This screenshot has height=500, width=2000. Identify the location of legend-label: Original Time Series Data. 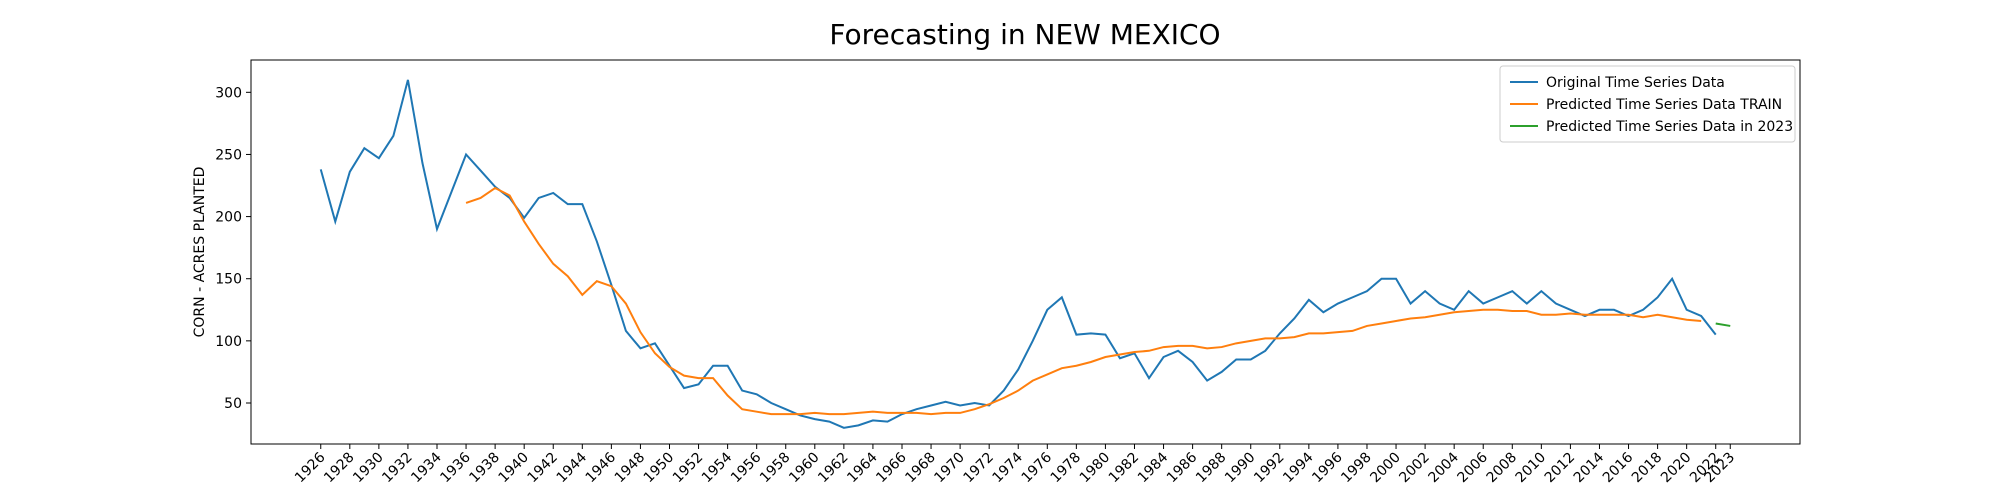
(1635, 83).